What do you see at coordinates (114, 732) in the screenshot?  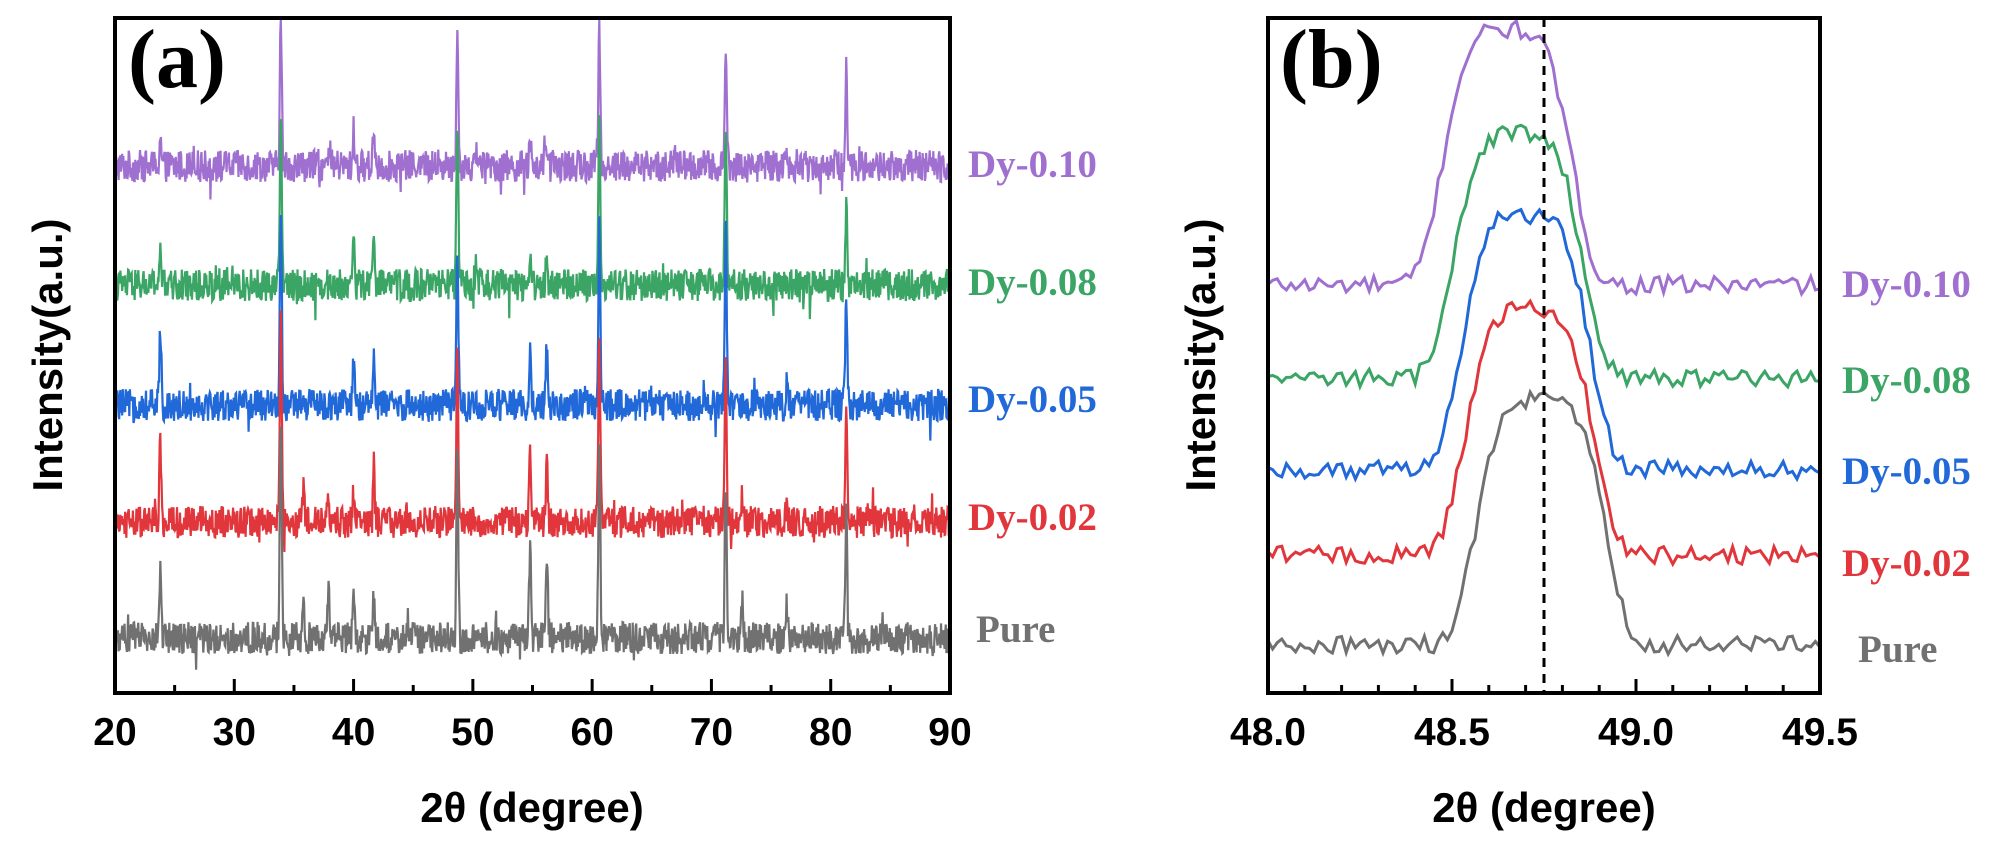 I see `panel-a-x-tick-label: 20` at bounding box center [114, 732].